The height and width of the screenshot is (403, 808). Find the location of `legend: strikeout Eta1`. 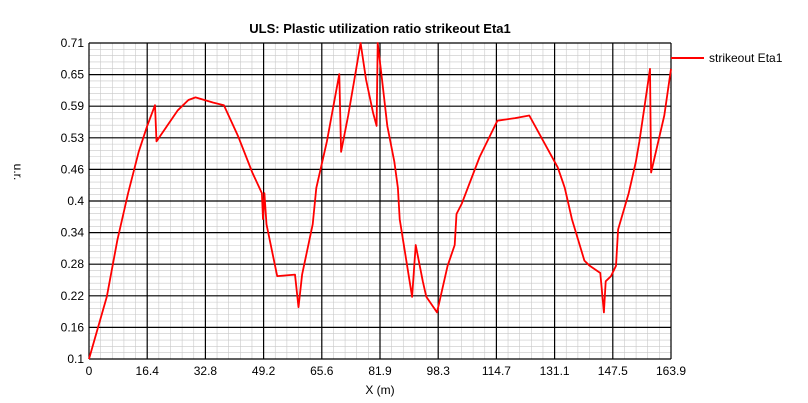

legend: strikeout Eta1 is located at coordinates (727, 58).